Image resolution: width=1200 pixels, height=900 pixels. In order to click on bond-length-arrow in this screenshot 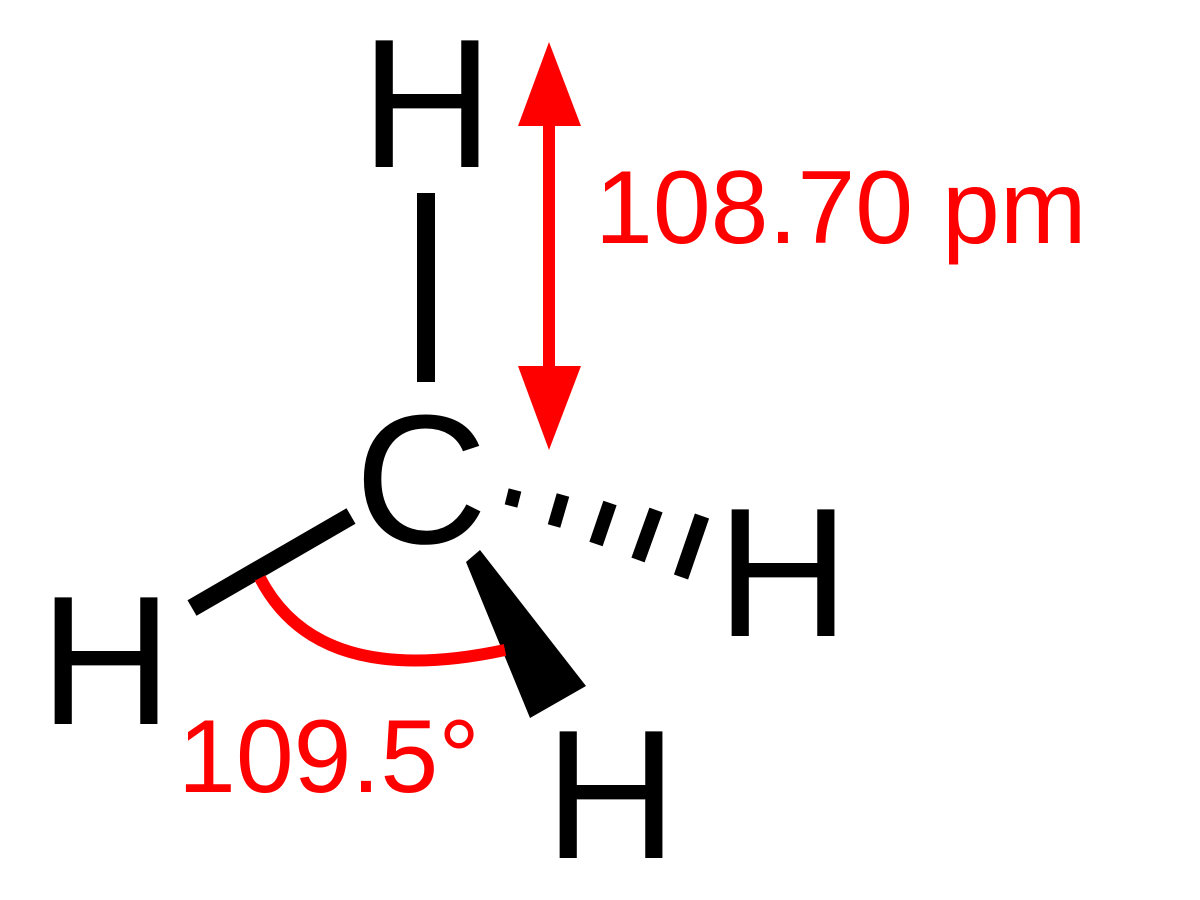, I will do `click(549, 246)`.